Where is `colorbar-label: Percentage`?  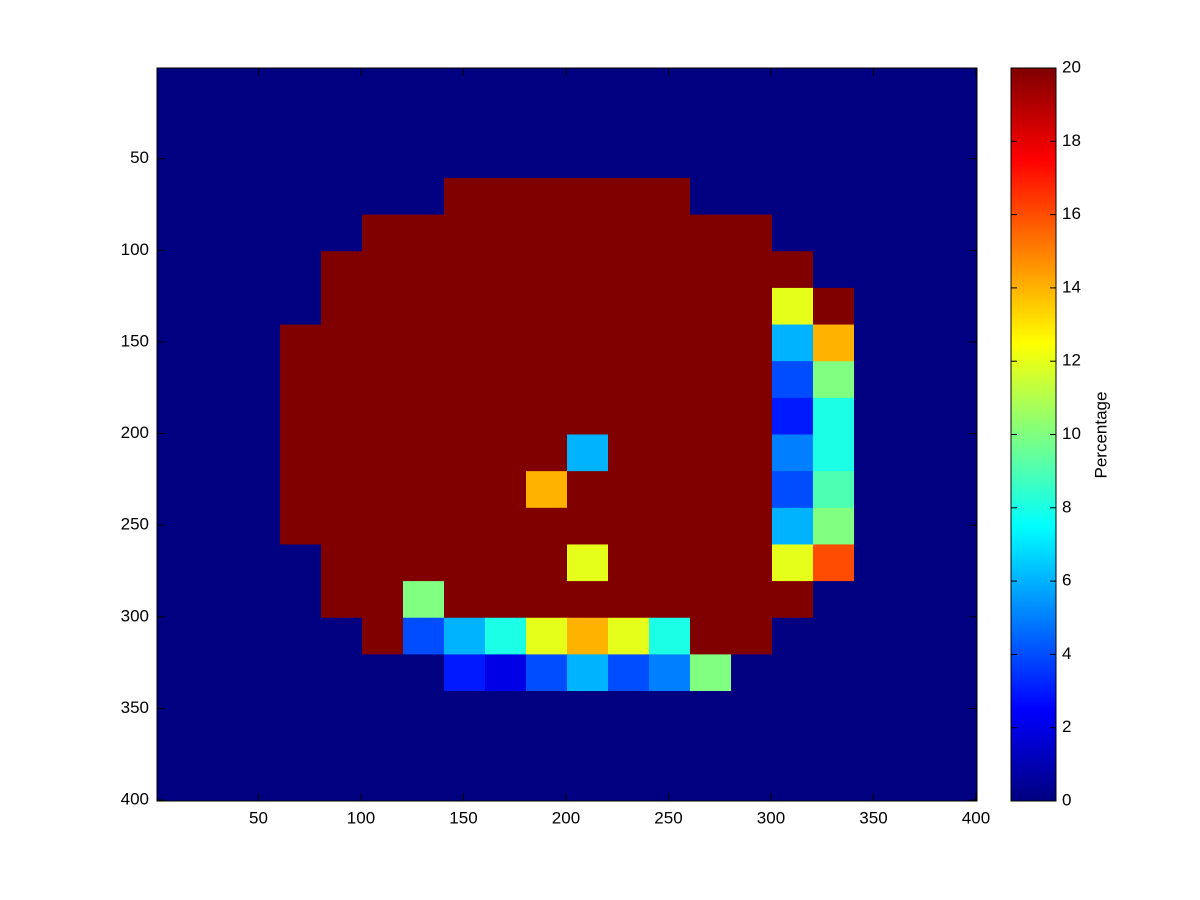 colorbar-label: Percentage is located at coordinates (1100, 435).